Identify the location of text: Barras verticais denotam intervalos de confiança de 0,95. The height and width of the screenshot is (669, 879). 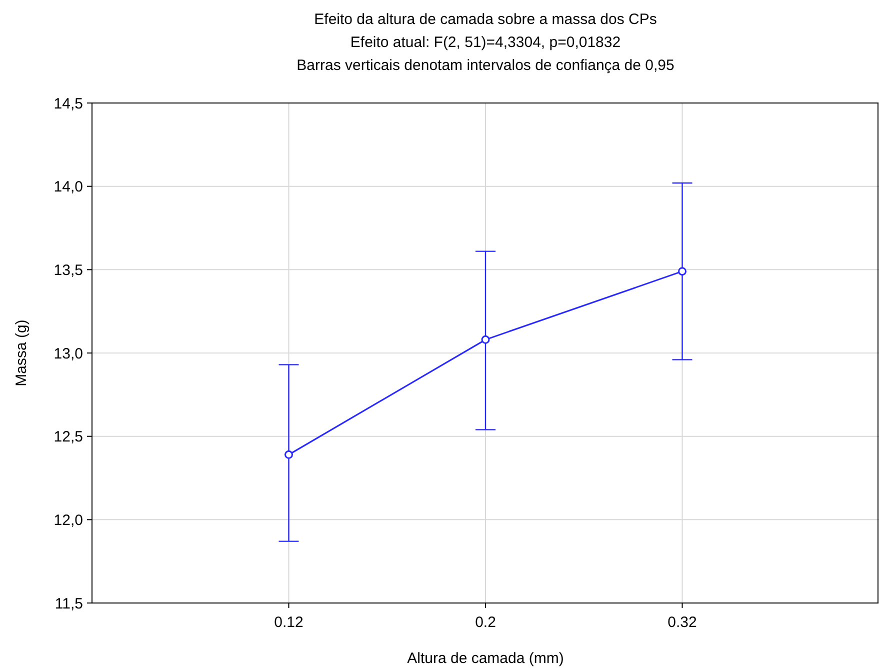
(485, 65).